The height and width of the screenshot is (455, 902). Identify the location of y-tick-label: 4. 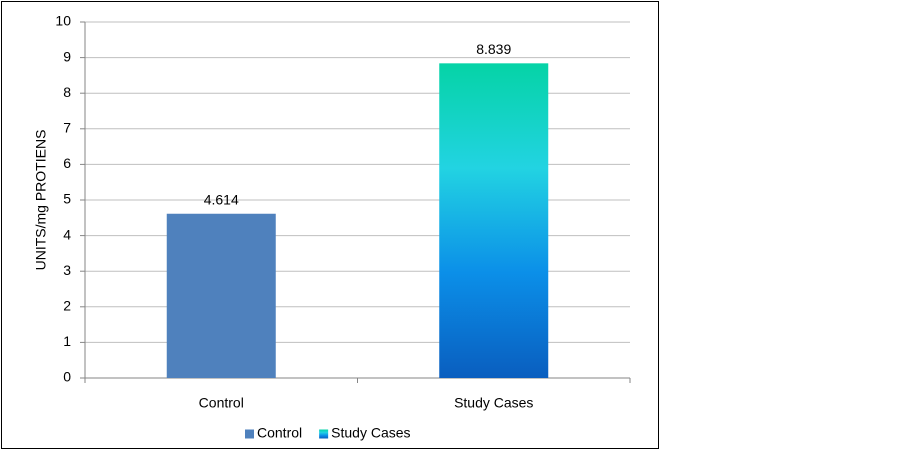
(67, 234).